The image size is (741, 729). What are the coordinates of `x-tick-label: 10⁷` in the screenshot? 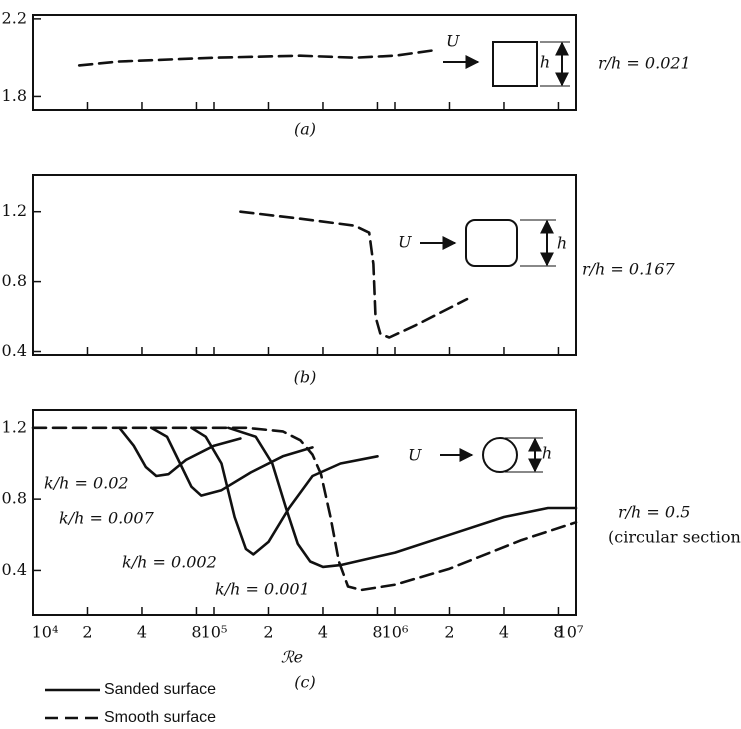 It's located at (570, 632).